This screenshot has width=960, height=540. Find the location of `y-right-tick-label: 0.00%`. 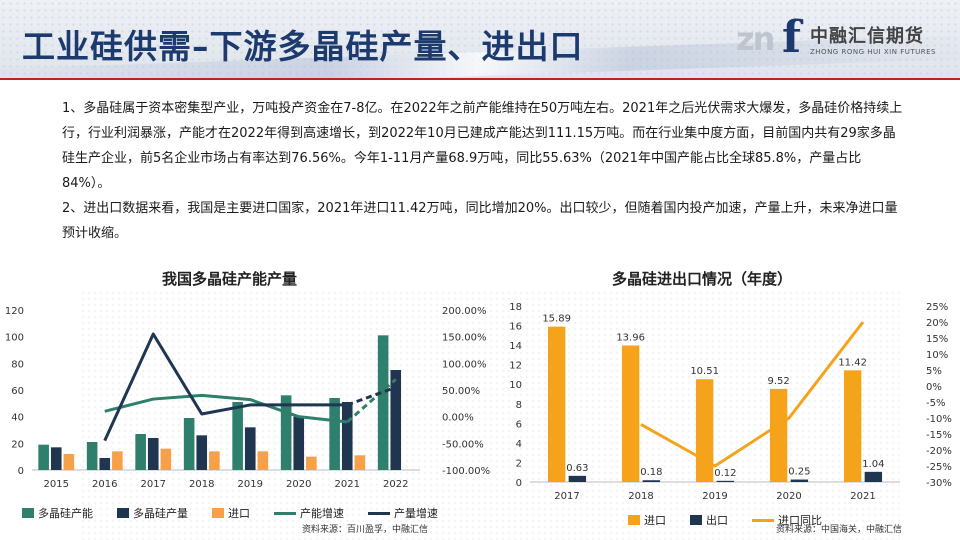

y-right-tick-label: 0.00% is located at coordinates (458, 418).